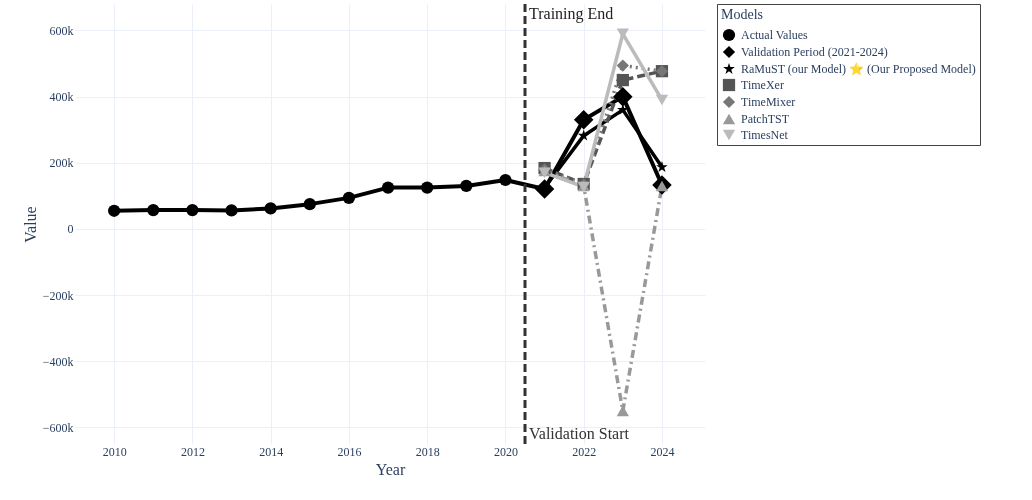 This screenshot has width=1032, height=500. What do you see at coordinates (662, 451) in the screenshot?
I see `x-tick-label: 2024` at bounding box center [662, 451].